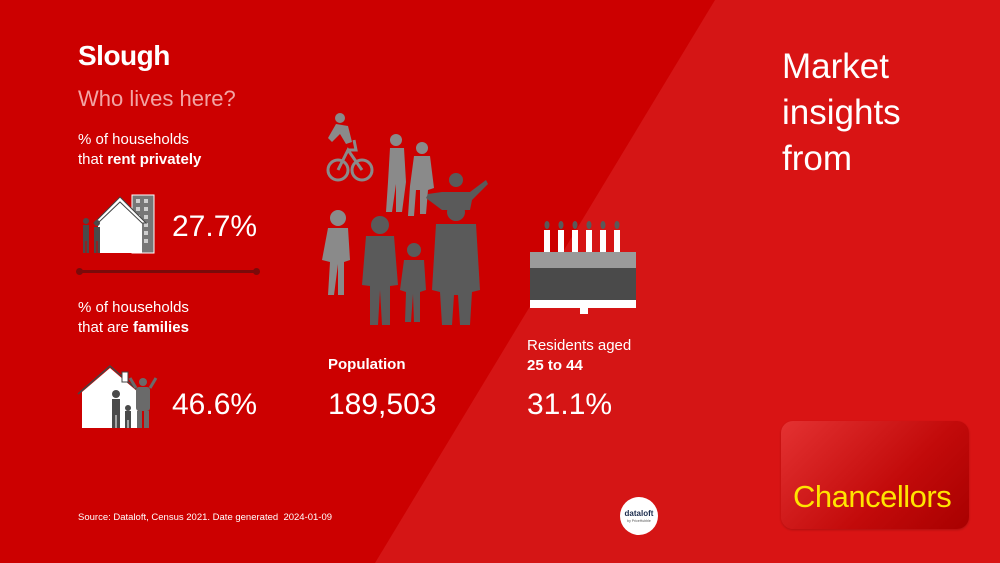 This screenshot has height=563, width=1000. I want to click on agency-logo-text: Chancellors, so click(872, 496).